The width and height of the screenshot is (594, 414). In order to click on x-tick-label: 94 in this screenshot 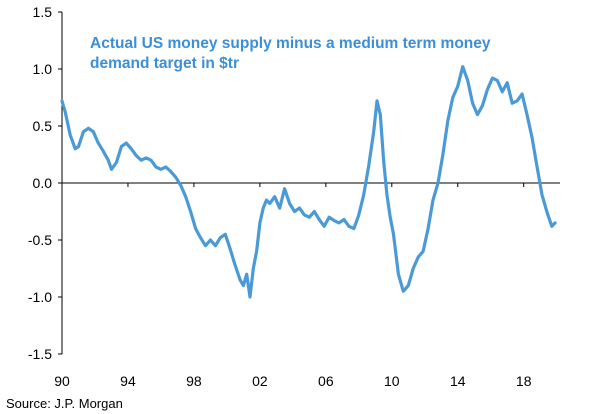, I will do `click(128, 381)`.